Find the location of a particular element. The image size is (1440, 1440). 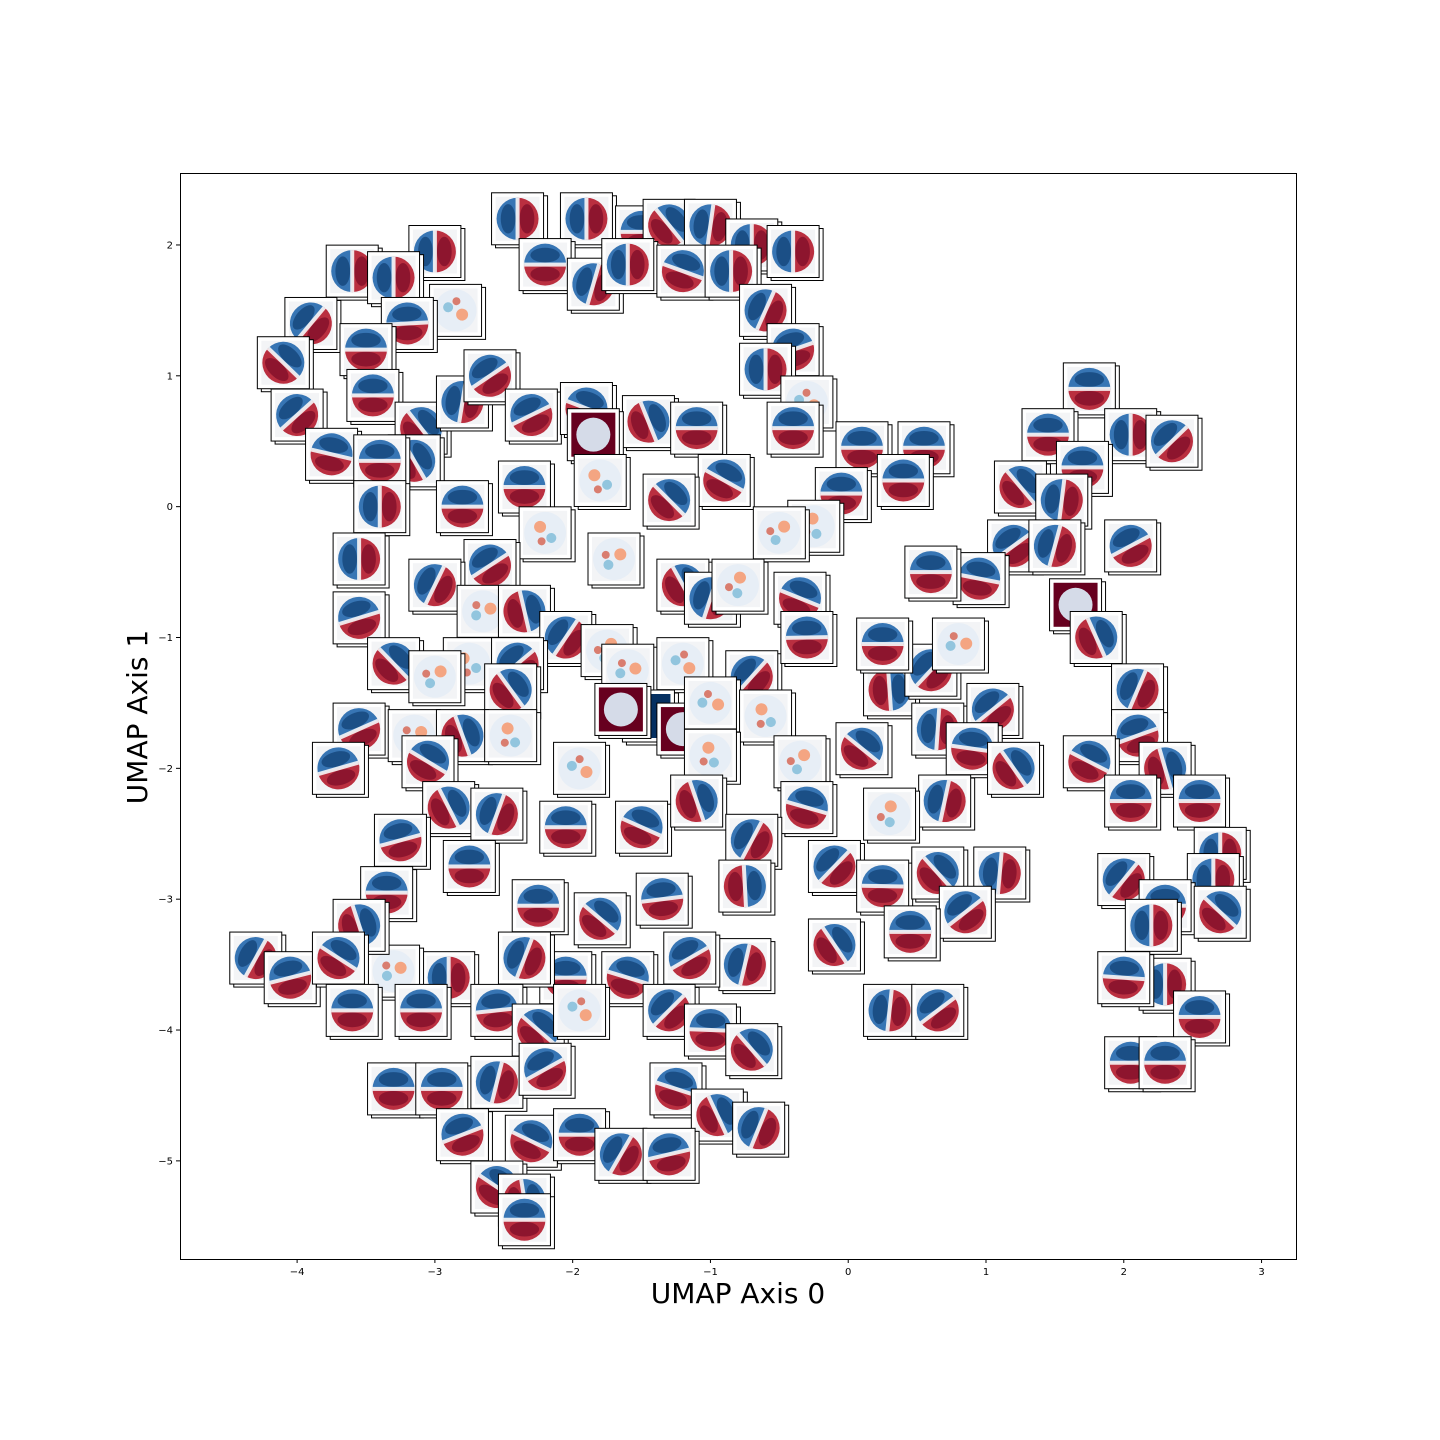

x-tick-label: −1 is located at coordinates (710, 1272).